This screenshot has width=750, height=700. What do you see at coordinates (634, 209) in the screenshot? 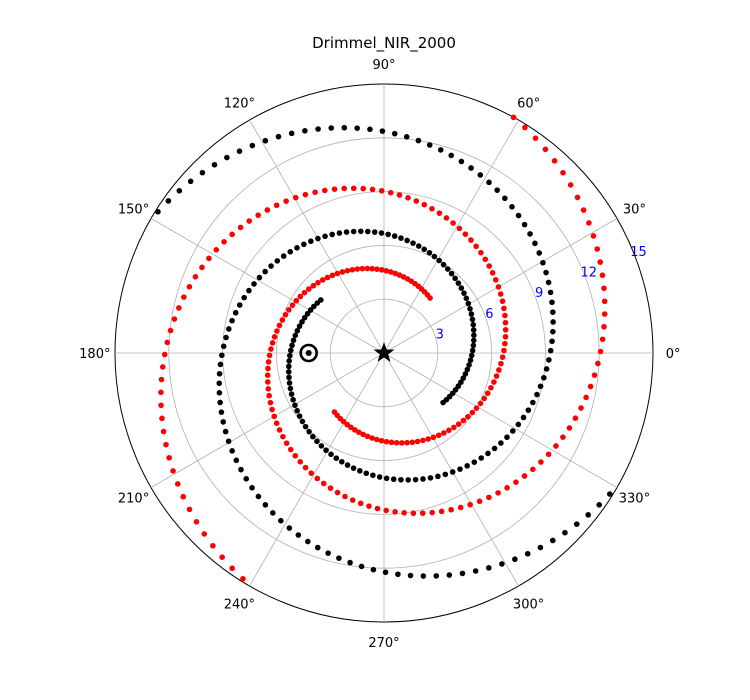
I see `angle-tick-label-30: 30°` at bounding box center [634, 209].